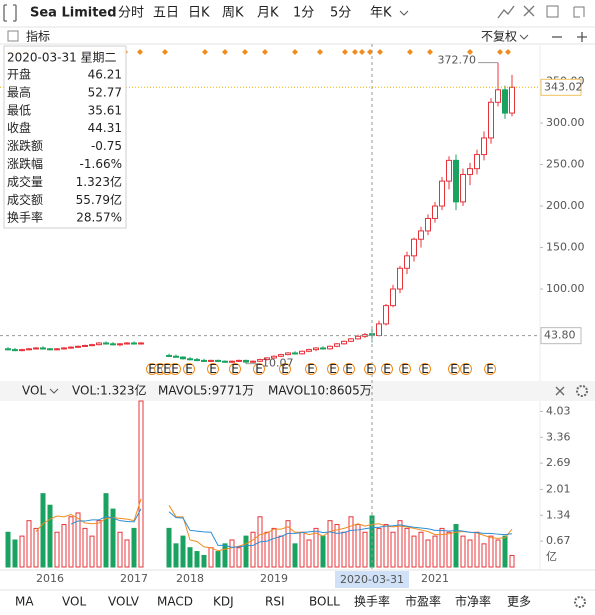 This screenshot has height=615, width=595. Describe the element at coordinates (558, 410) in the screenshot. I see `y2-tick-label: 4.03` at that location.